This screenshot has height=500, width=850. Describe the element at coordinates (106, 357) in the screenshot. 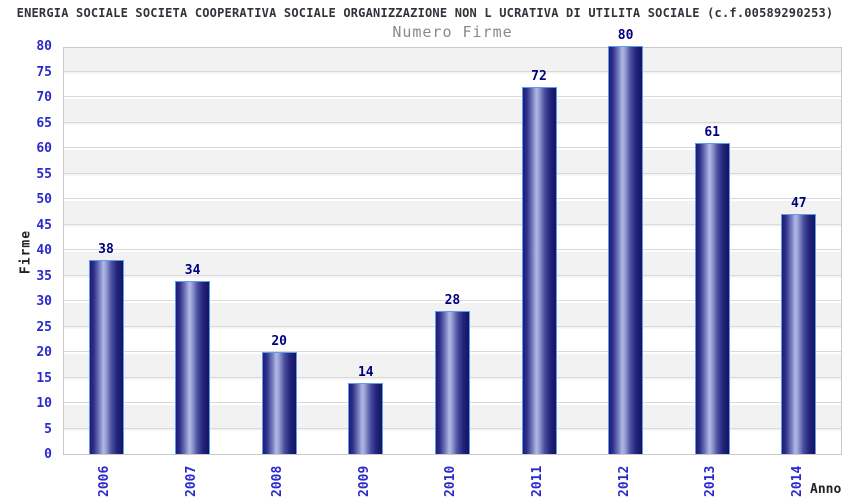

I see `bar-2006` at that location.